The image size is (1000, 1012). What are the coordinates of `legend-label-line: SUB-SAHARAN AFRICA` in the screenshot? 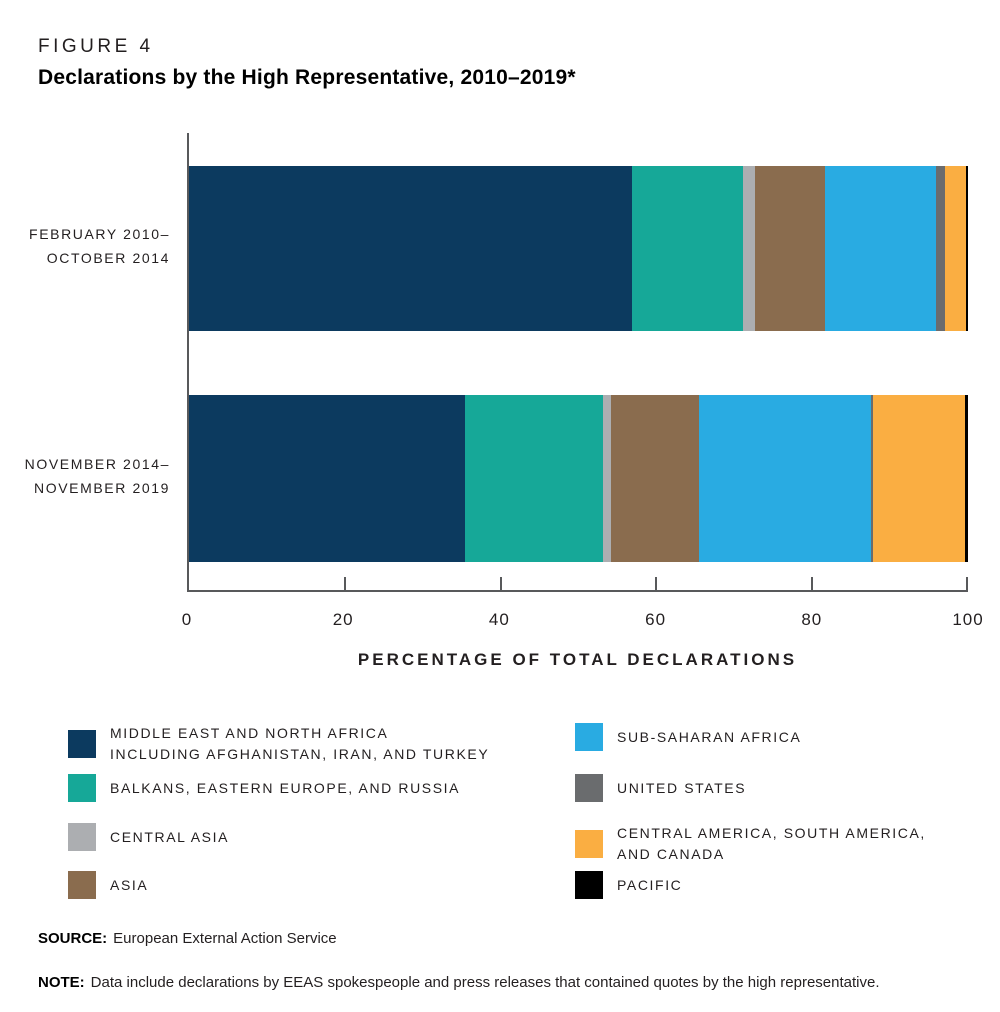 It's located at (709, 736).